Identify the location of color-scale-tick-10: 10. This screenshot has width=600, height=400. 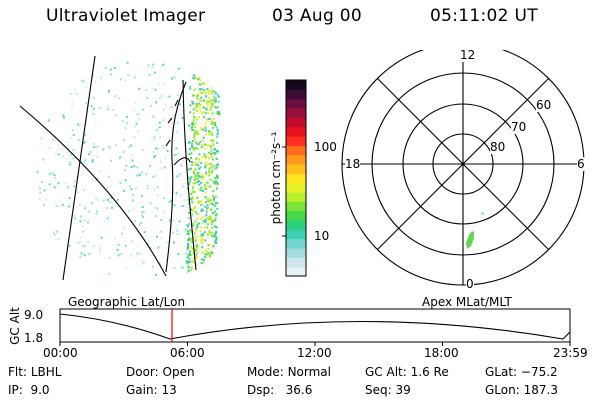
(322, 236).